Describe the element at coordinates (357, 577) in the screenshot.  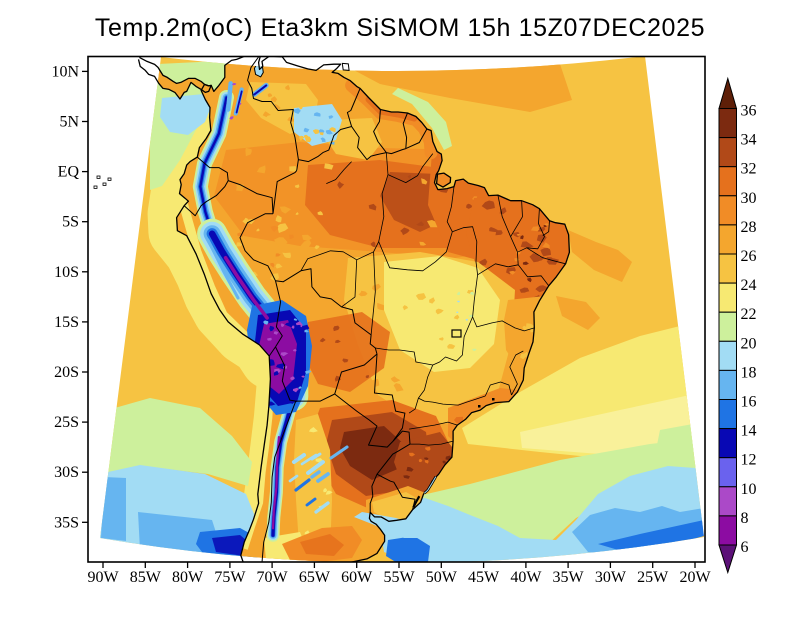
I see `svg-text: 60W` at that location.